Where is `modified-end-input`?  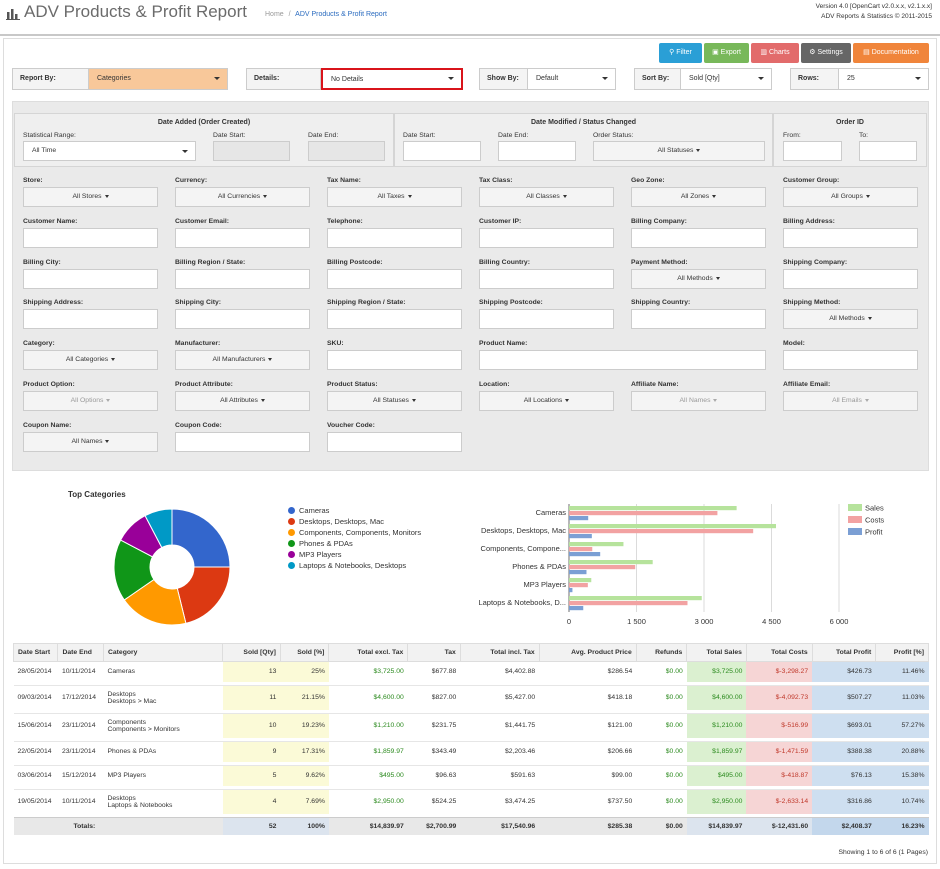 modified-end-input is located at coordinates (537, 151).